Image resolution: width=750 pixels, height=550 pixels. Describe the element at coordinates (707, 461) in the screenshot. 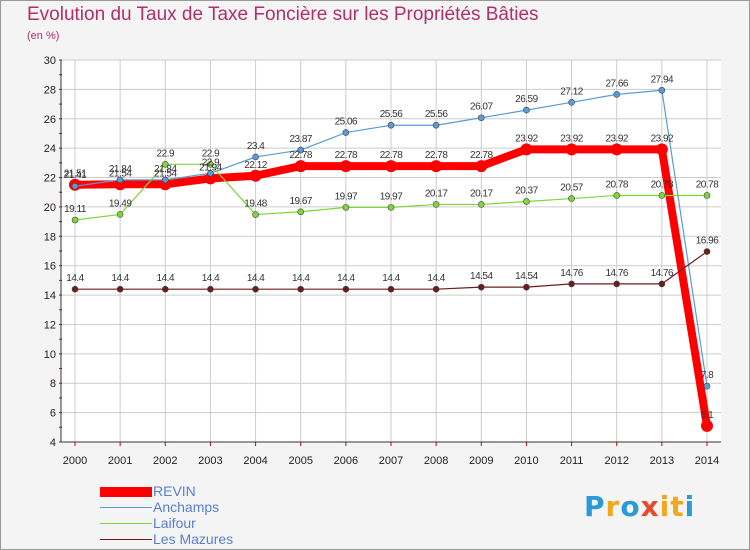

I see `x-tick-label: 2014` at that location.